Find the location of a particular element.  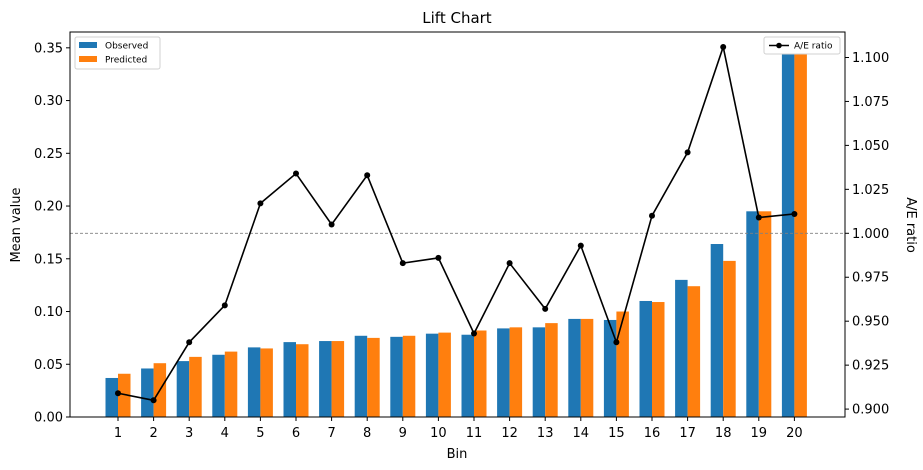

legend-ratio: A/E ratio is located at coordinates (802, 45).